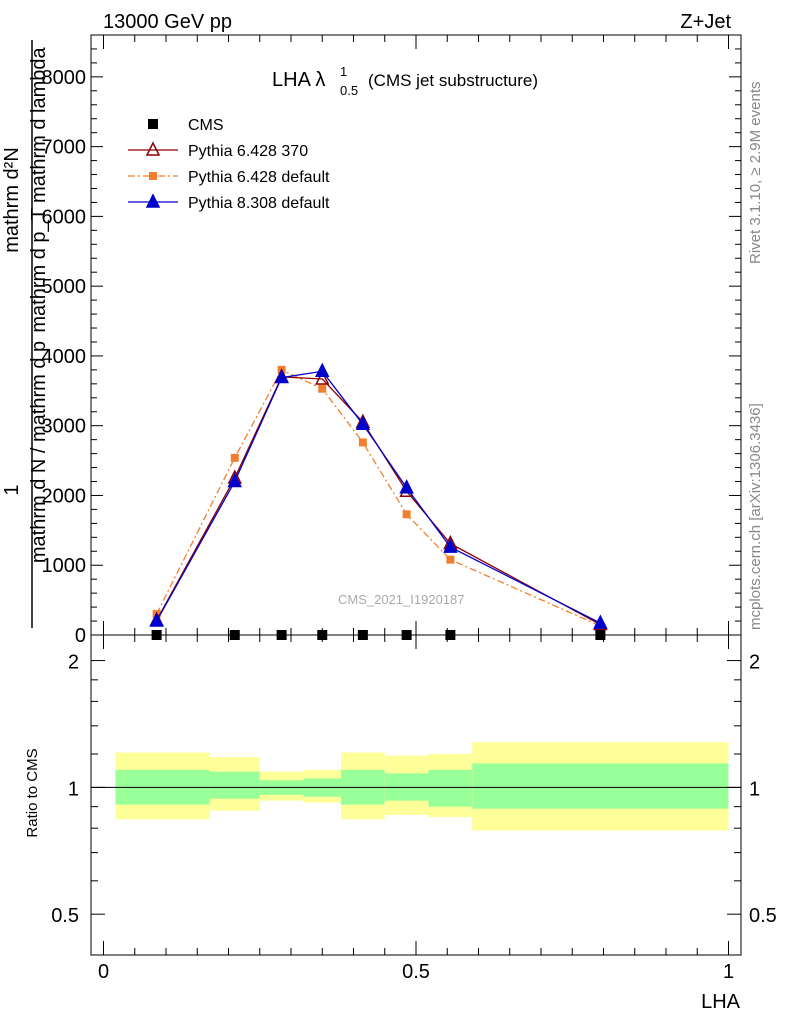 This screenshot has height=1024, width=786. I want to click on plot-title-main: LHA λ, so click(298, 80).